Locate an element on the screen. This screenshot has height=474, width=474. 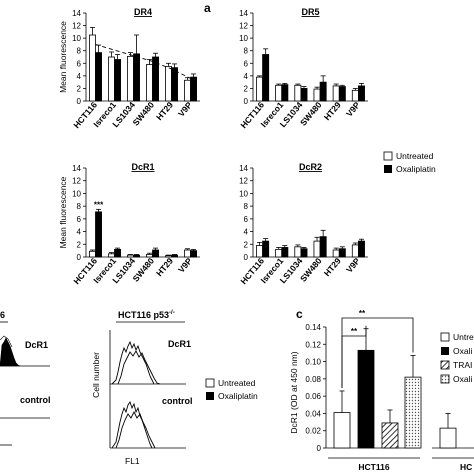
y-tick-label: 0.12 is located at coordinates (313, 344).